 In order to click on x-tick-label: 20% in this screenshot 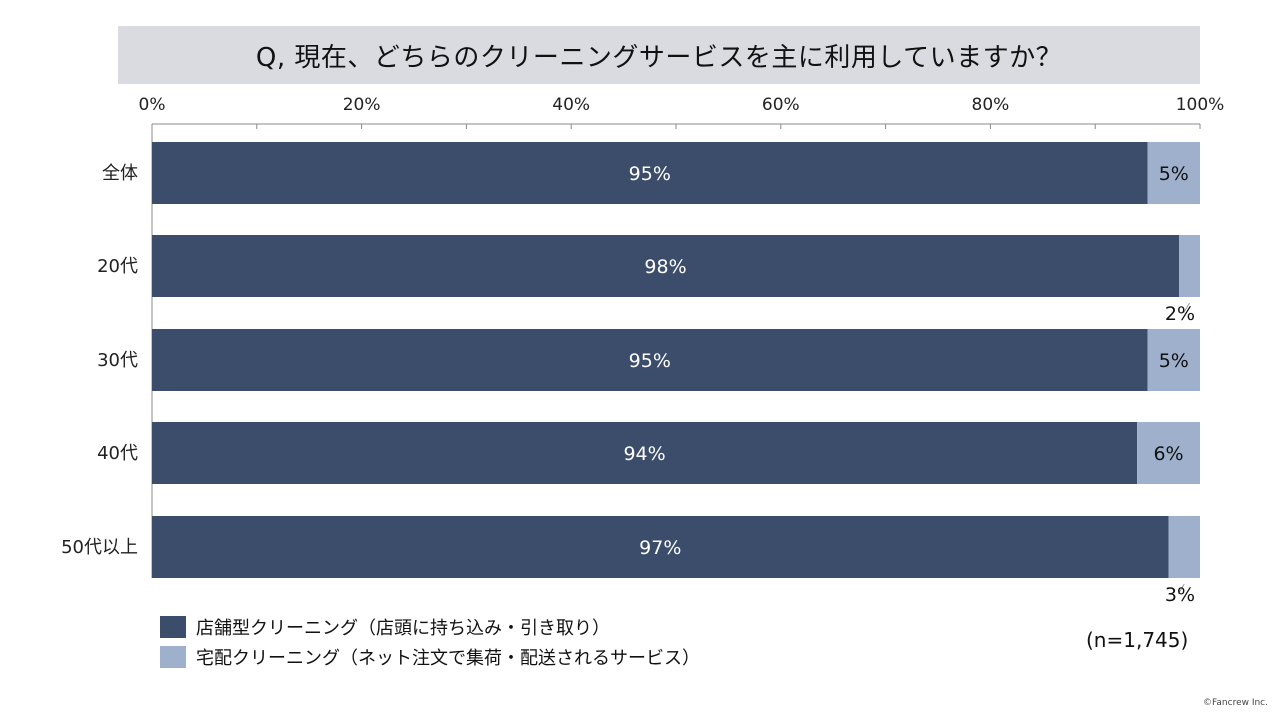, I will do `click(362, 105)`.